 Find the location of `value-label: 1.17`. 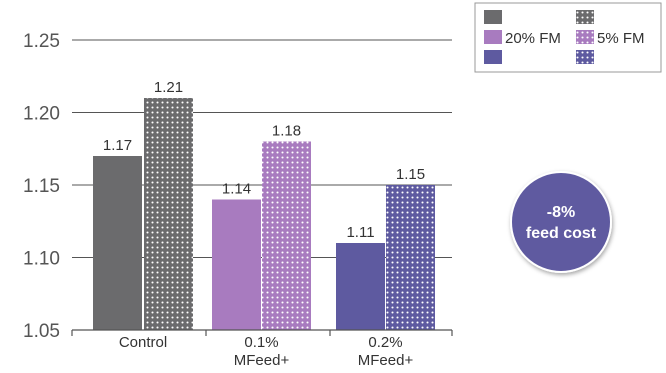

value-label: 1.17 is located at coordinates (117, 145).